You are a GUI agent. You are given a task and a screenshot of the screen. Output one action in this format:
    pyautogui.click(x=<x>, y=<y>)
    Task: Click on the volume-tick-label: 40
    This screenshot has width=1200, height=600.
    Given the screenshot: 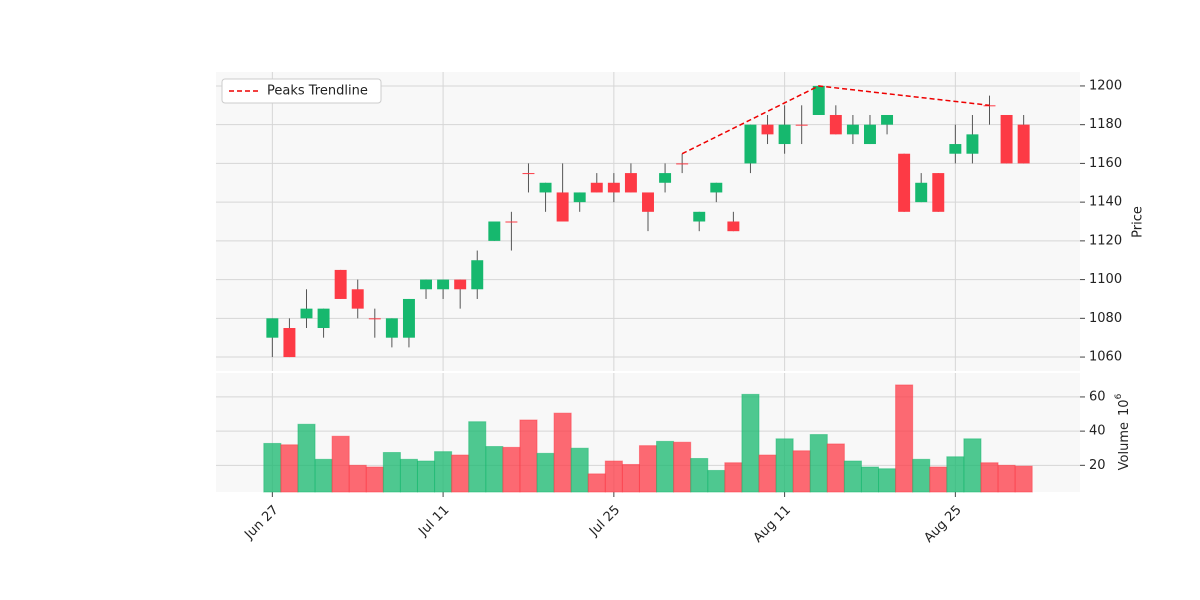 What is the action you would take?
    pyautogui.click(x=1097, y=431)
    